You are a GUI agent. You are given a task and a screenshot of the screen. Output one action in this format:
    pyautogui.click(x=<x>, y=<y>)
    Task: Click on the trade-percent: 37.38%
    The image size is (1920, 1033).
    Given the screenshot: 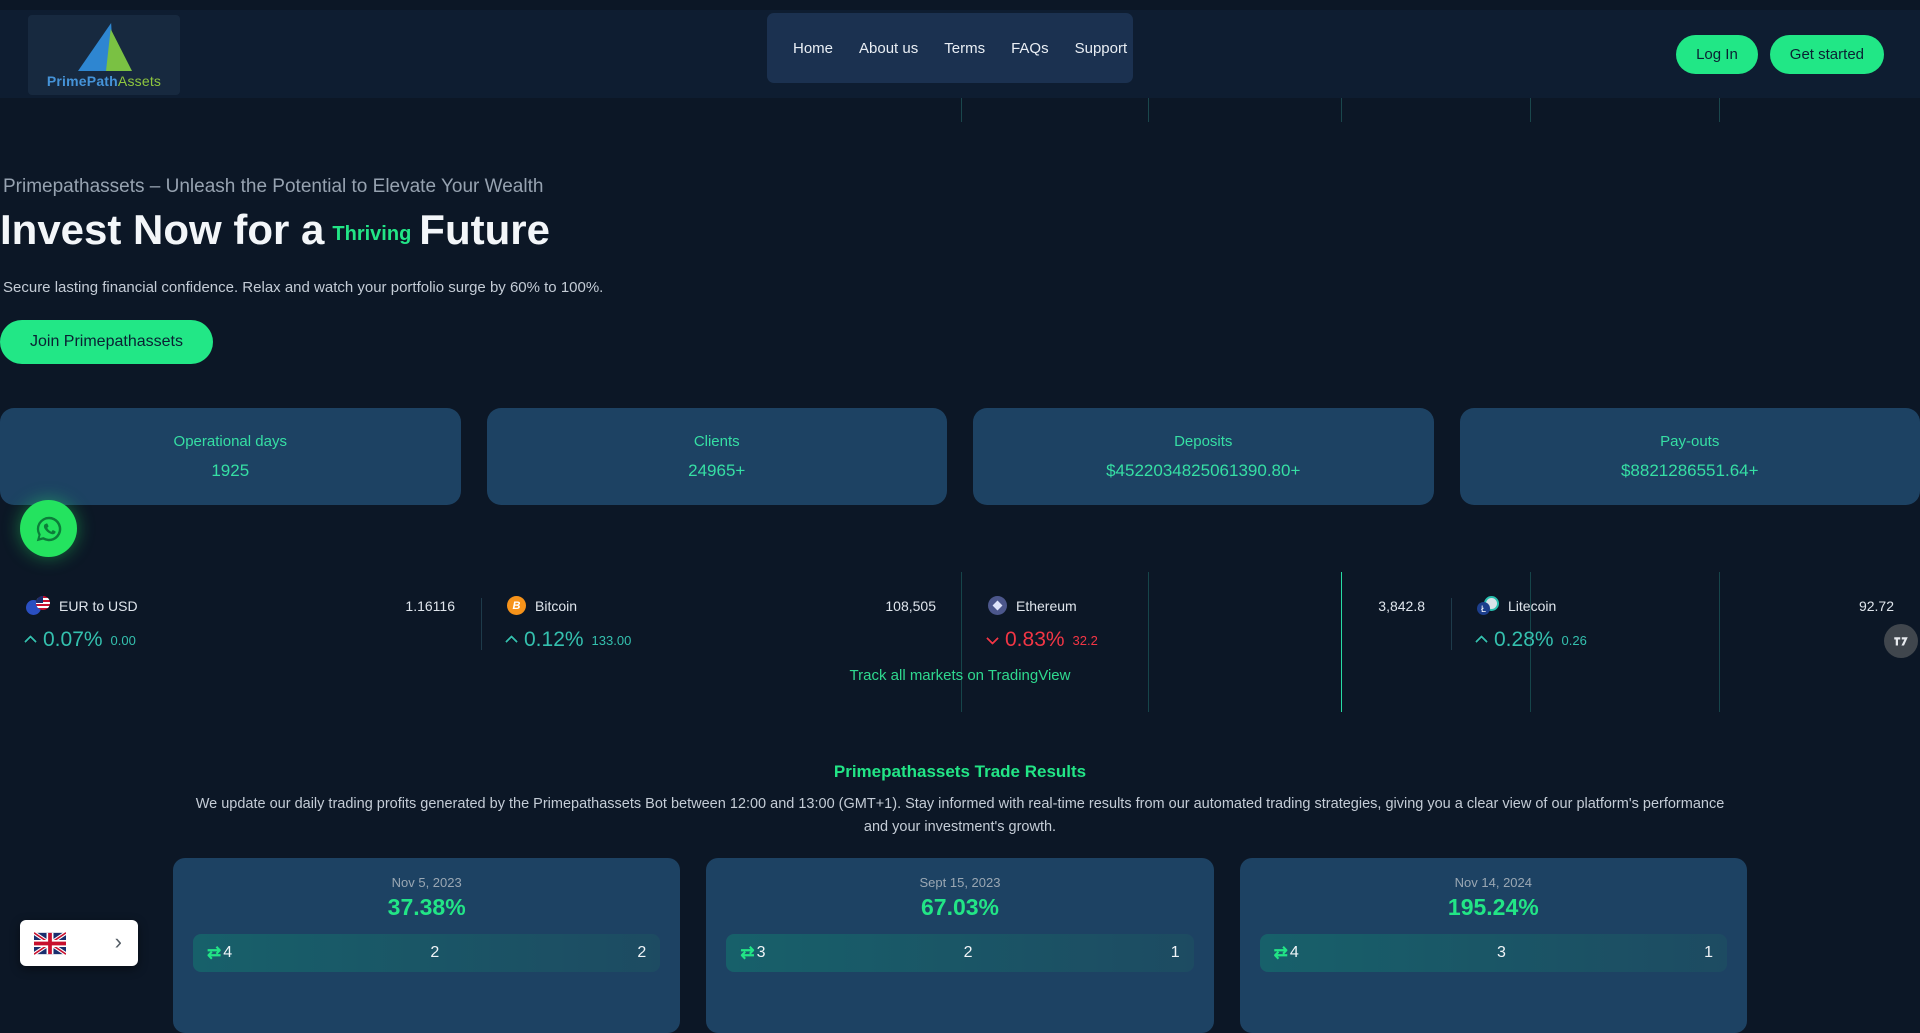 What is the action you would take?
    pyautogui.click(x=426, y=907)
    